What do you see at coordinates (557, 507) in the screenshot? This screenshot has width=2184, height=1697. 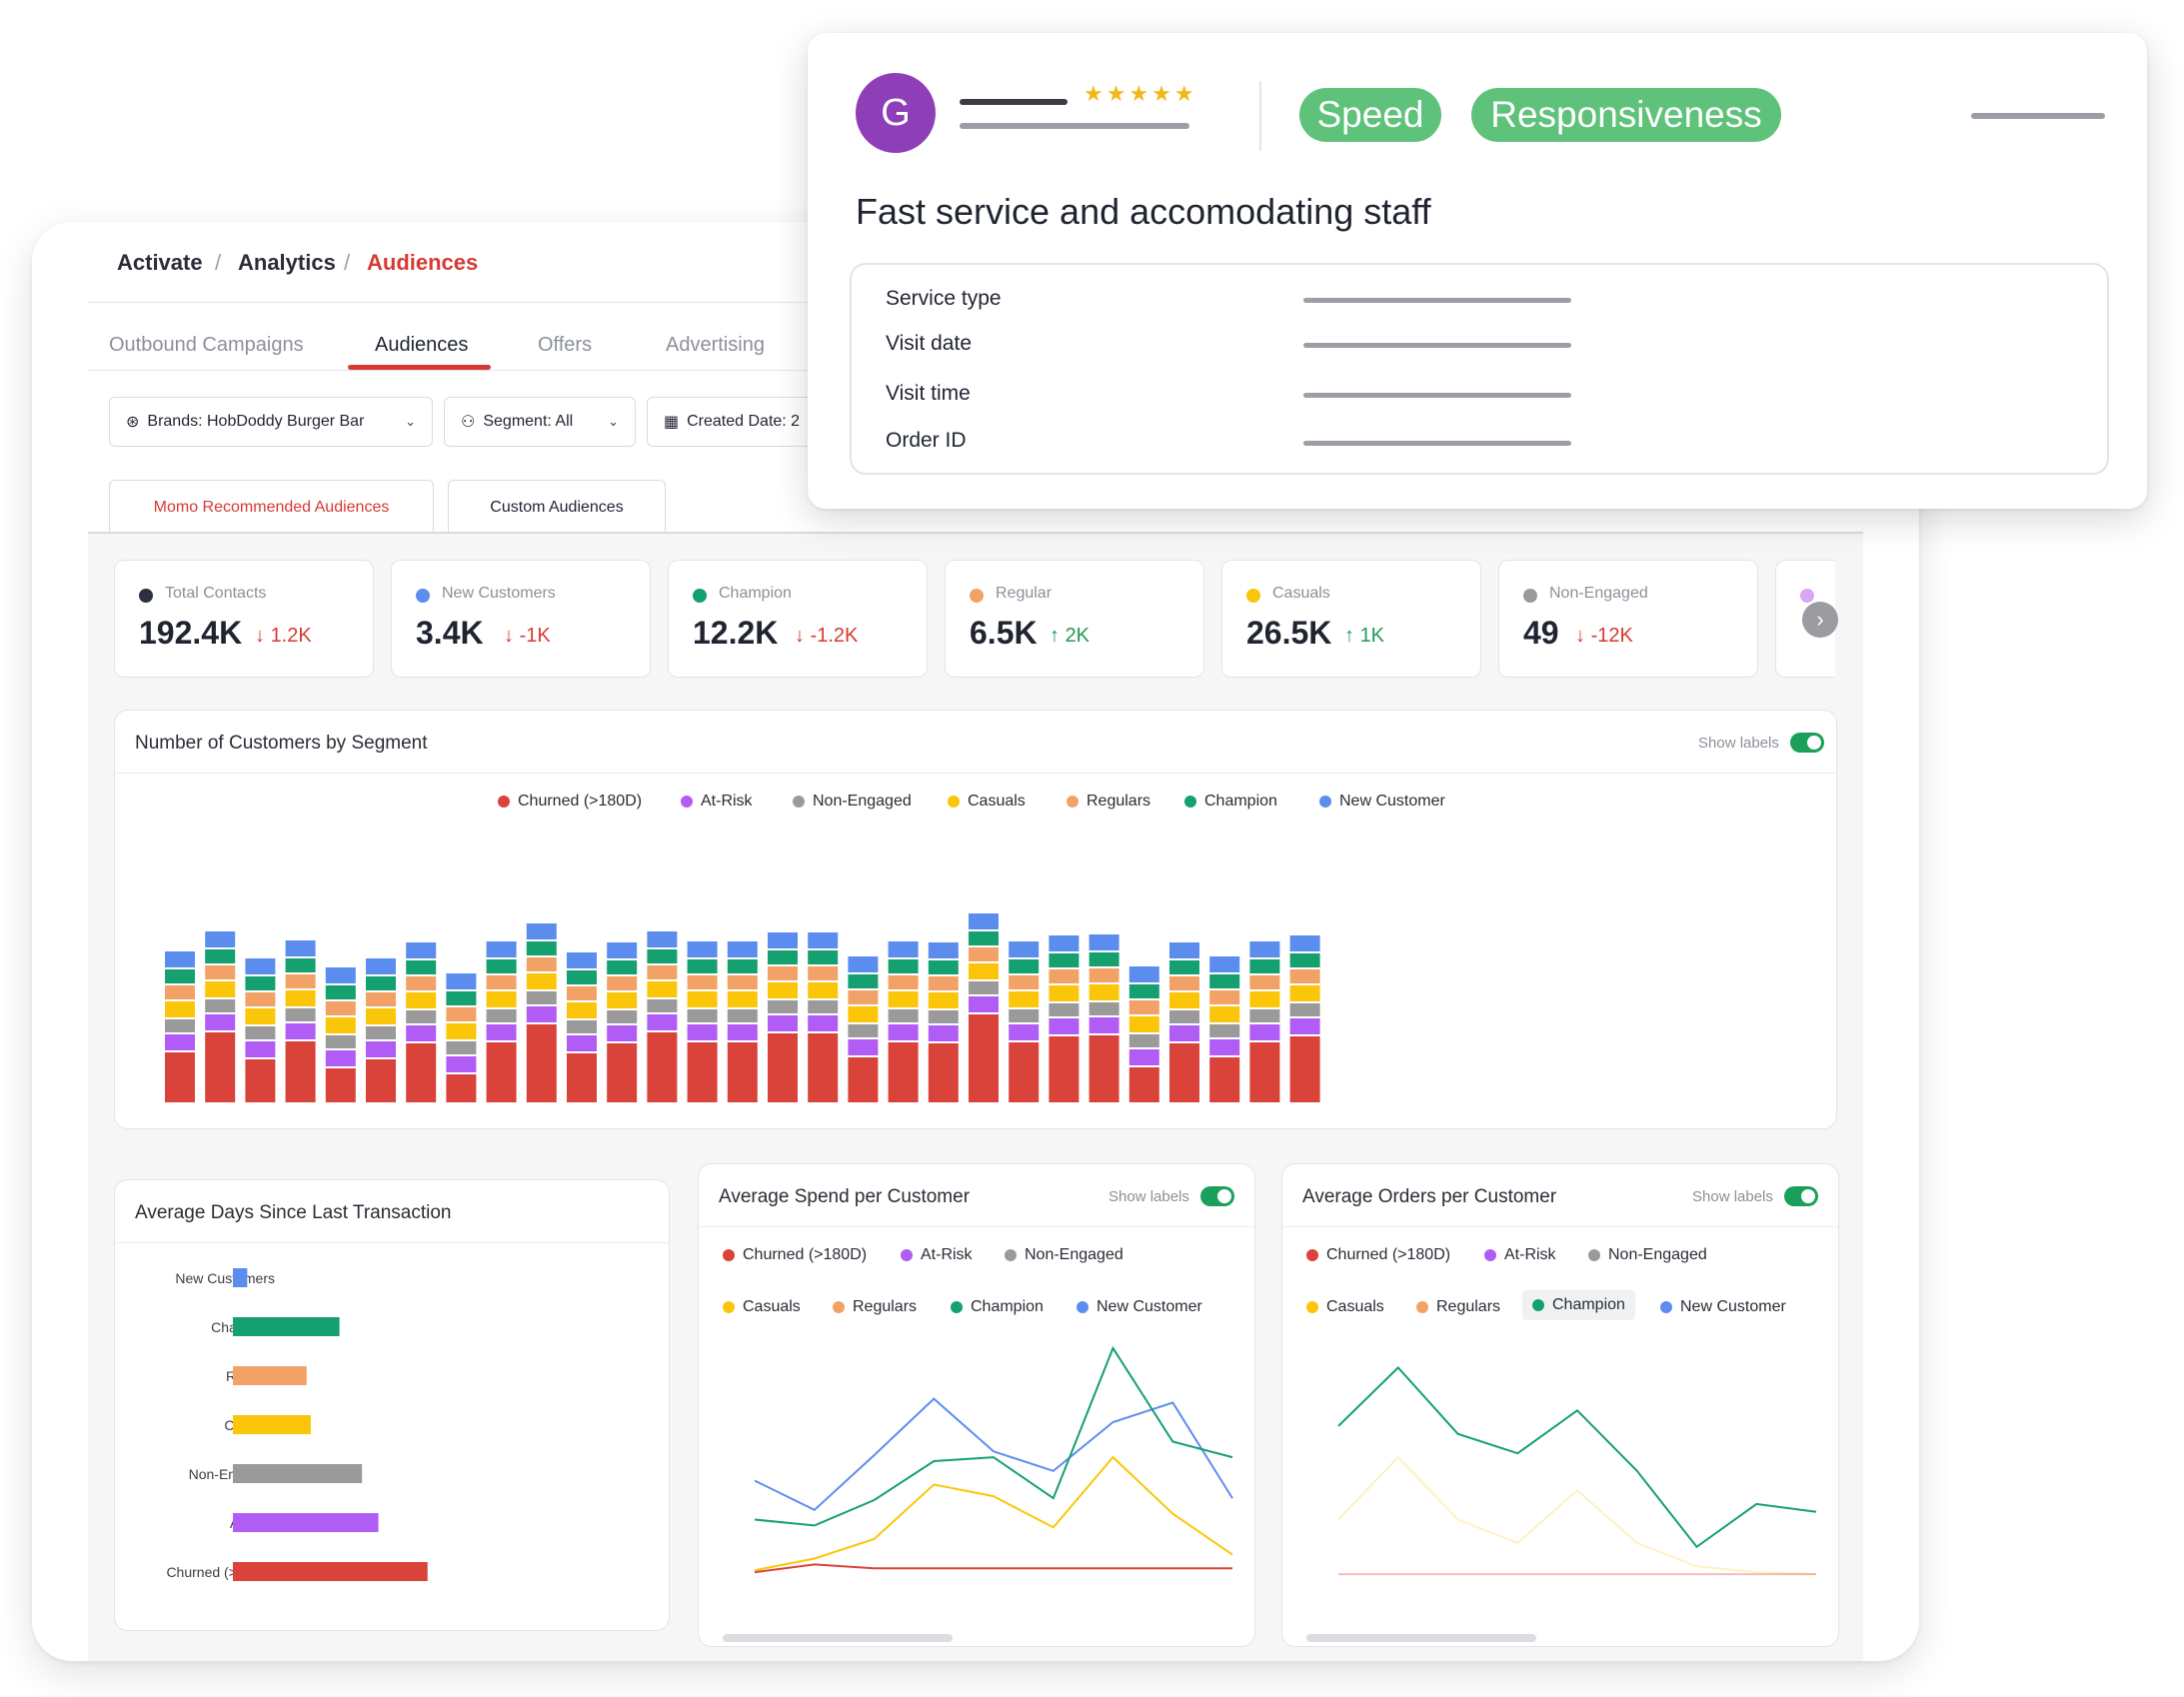 I see `tab-custom-audiences: Custom Audiences` at bounding box center [557, 507].